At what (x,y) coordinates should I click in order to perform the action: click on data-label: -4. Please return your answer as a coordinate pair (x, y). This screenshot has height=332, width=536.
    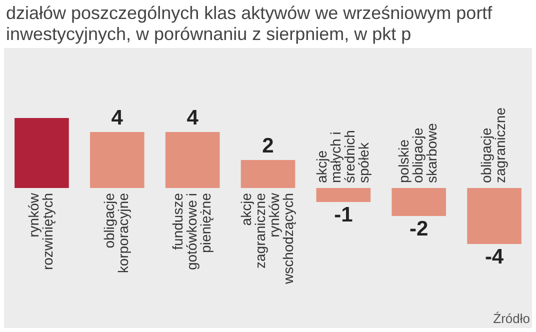
    Looking at the image, I should click on (494, 256).